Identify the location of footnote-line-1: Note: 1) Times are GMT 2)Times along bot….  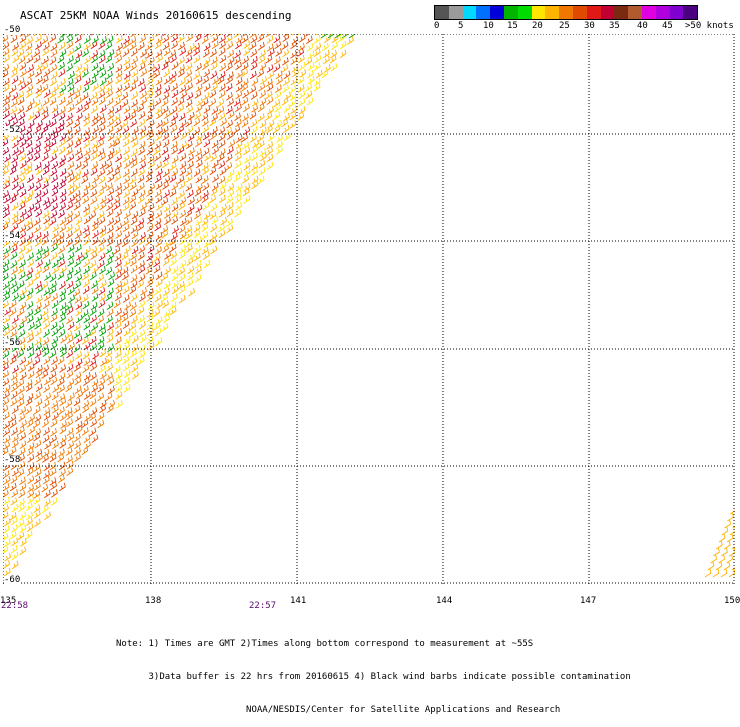
(325, 644).